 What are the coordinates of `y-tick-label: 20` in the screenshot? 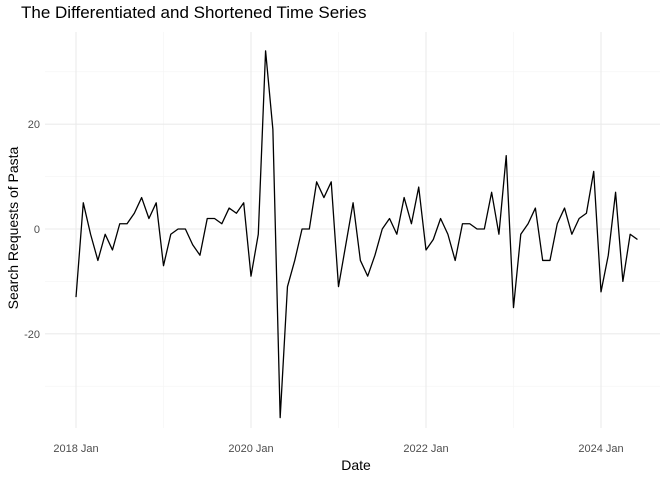 It's located at (34, 125).